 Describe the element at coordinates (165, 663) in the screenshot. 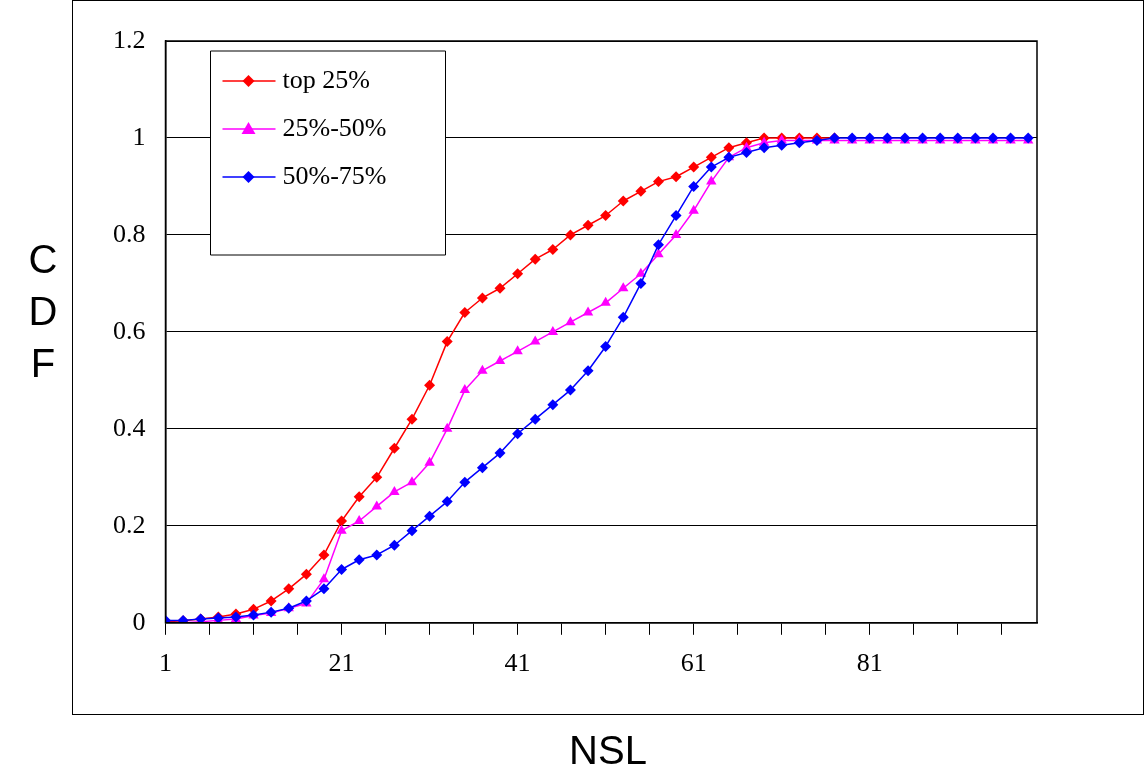

I see `x-tick-label: 1` at that location.